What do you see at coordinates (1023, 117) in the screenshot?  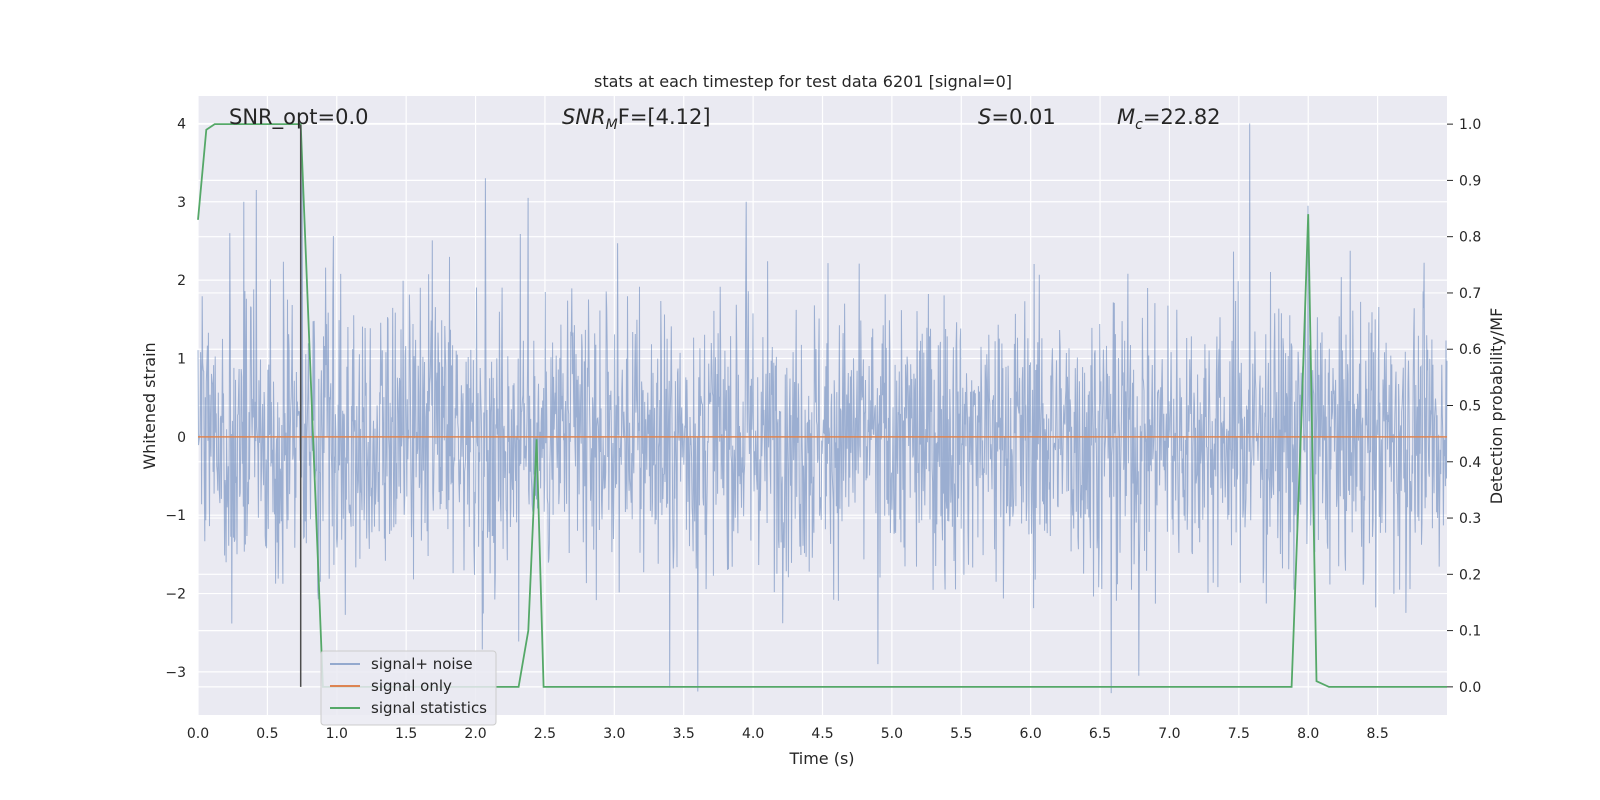 I see `s-value: =0.01` at bounding box center [1023, 117].